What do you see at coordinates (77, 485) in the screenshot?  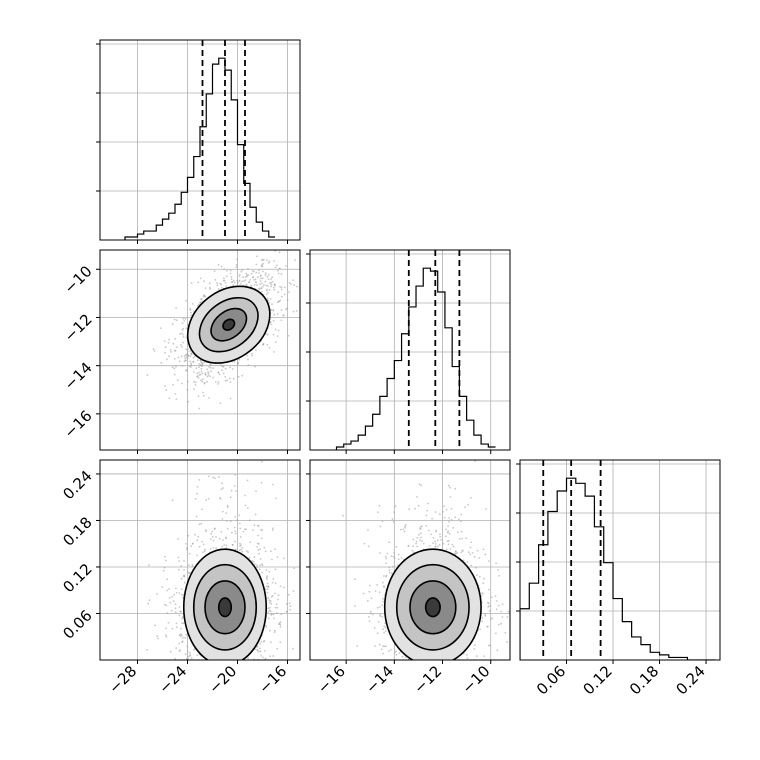 I see `ytick-label-1-3: 0.24` at bounding box center [77, 485].